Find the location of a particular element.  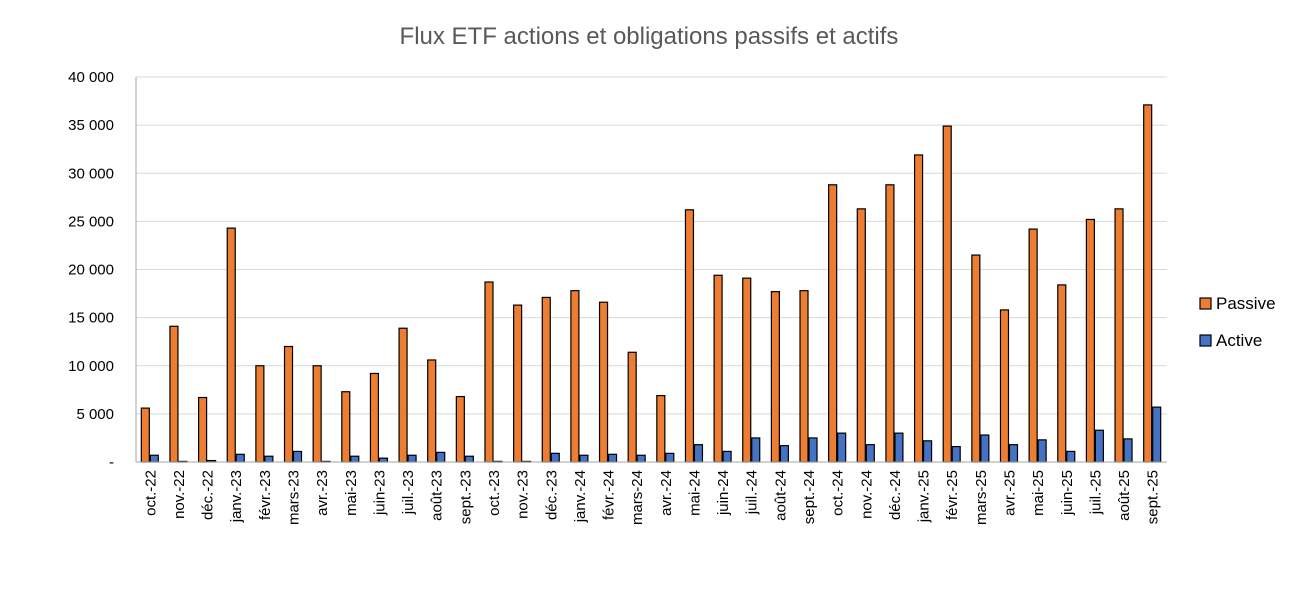

x-tick-label: févr.-24 is located at coordinates (609, 495).